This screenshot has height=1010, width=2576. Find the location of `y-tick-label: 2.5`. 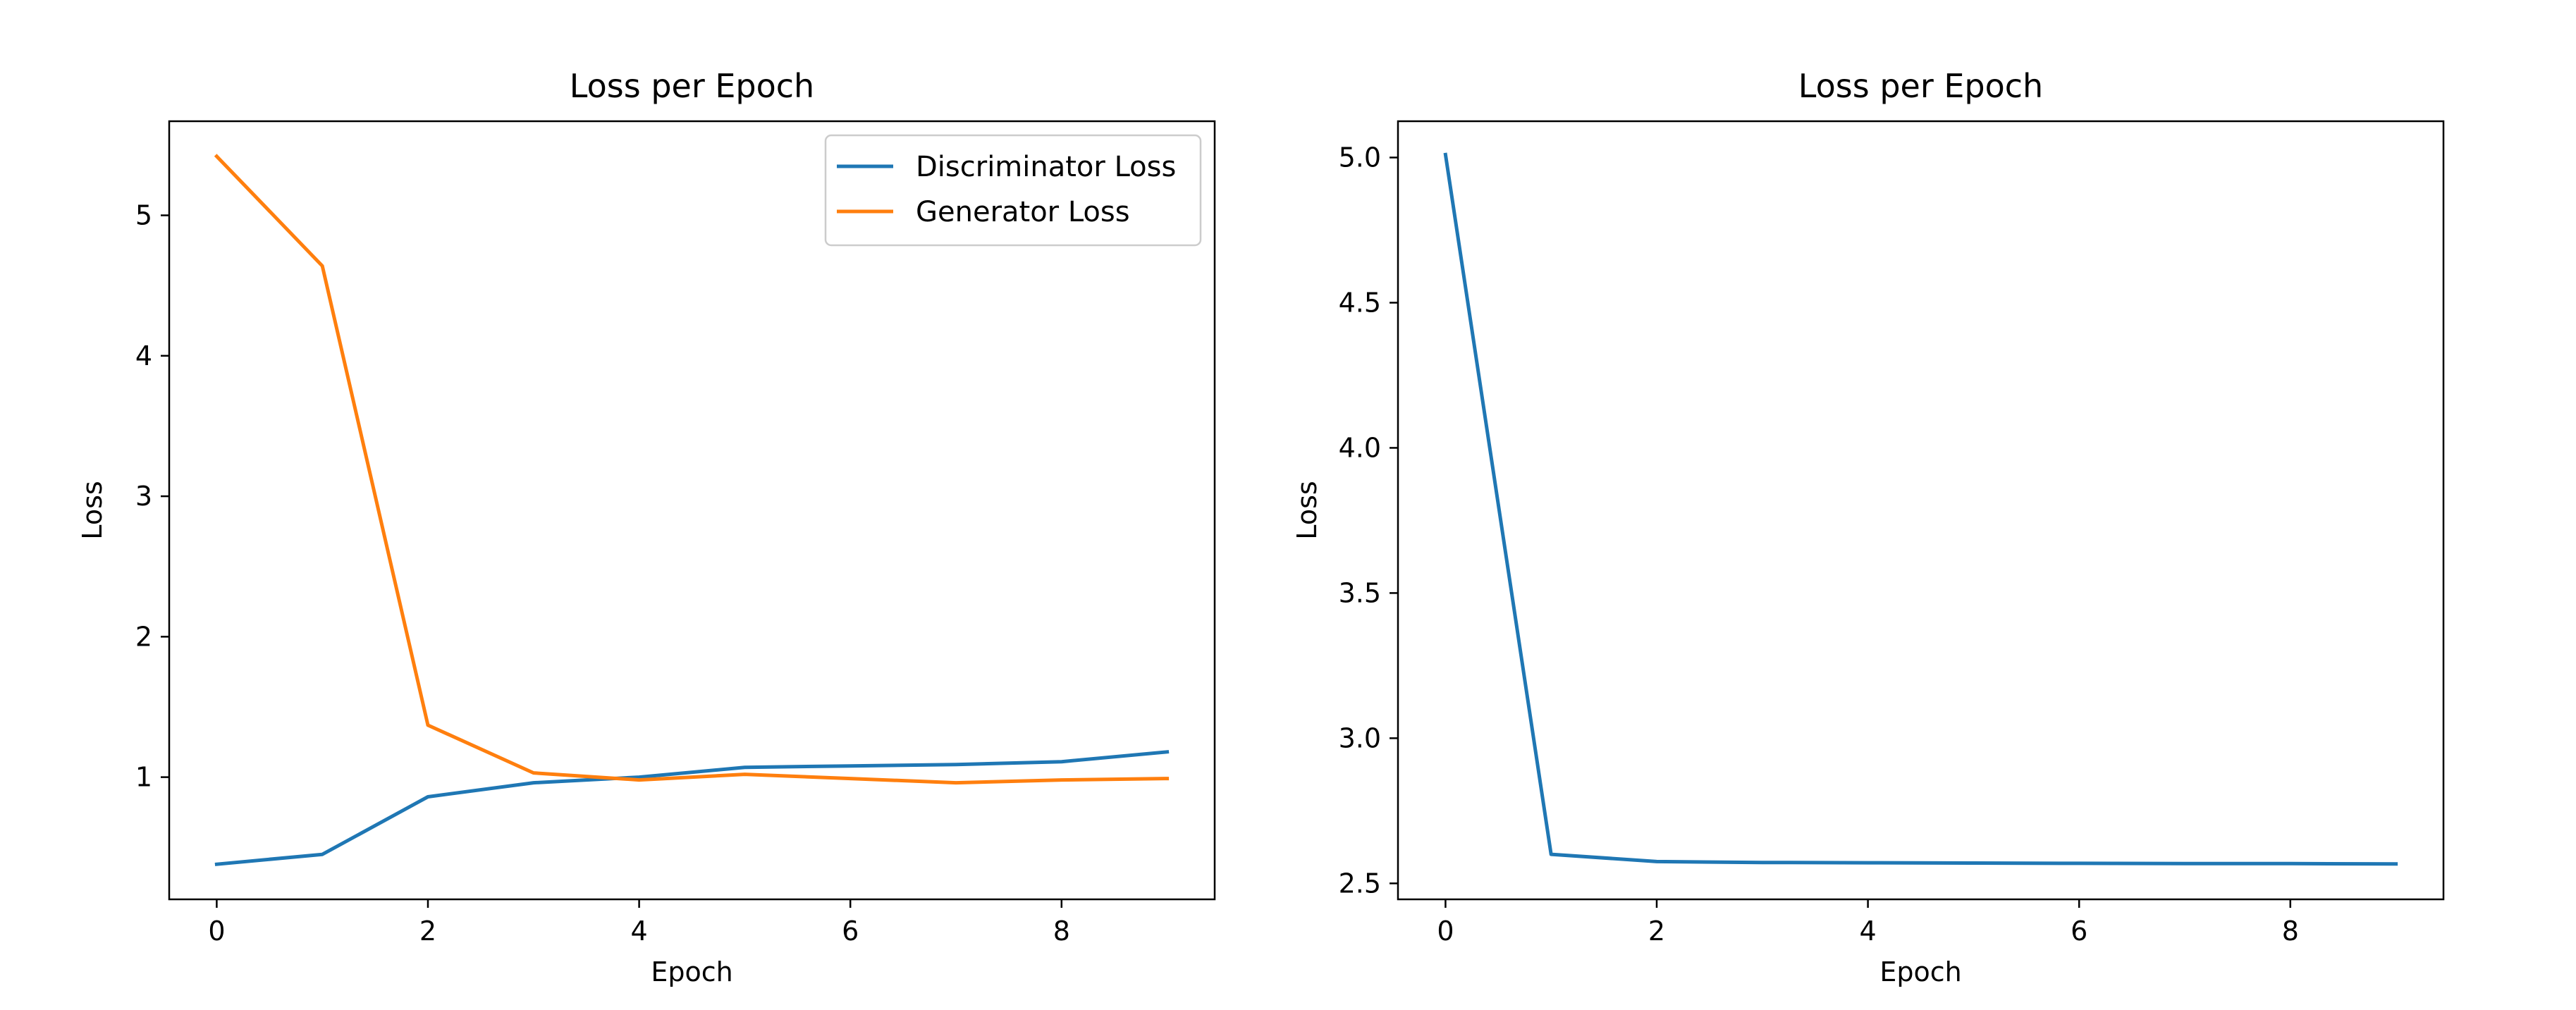

y-tick-label: 2.5 is located at coordinates (1360, 884).